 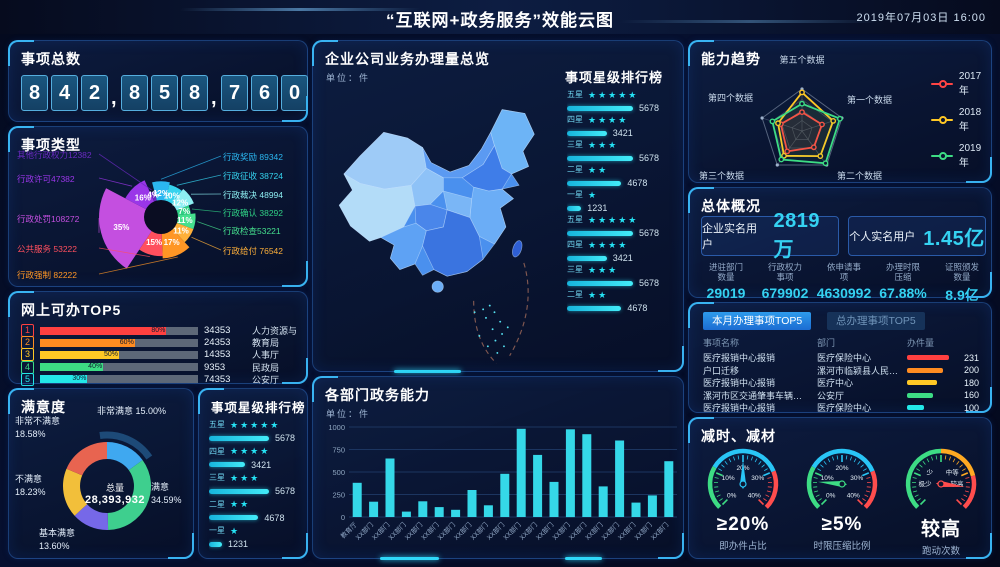 What do you see at coordinates (126, 342) in the screenshot?
I see `bar-percent-label: 60%` at bounding box center [126, 342].